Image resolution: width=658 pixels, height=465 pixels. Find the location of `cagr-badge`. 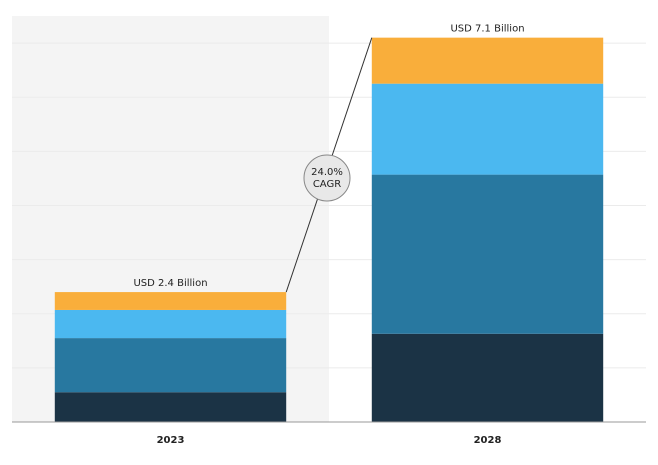

cagr-badge is located at coordinates (327, 178).